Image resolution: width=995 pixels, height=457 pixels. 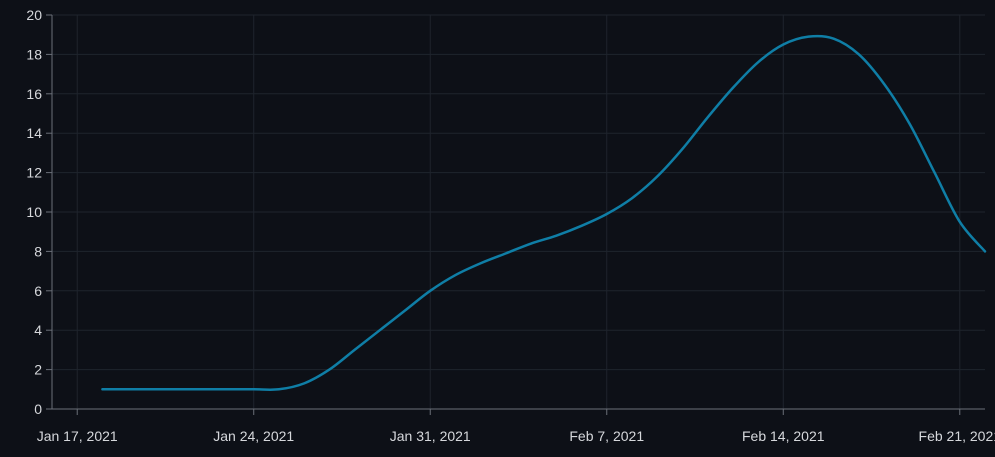 I want to click on y-tick-label: 20, so click(x=34, y=15).